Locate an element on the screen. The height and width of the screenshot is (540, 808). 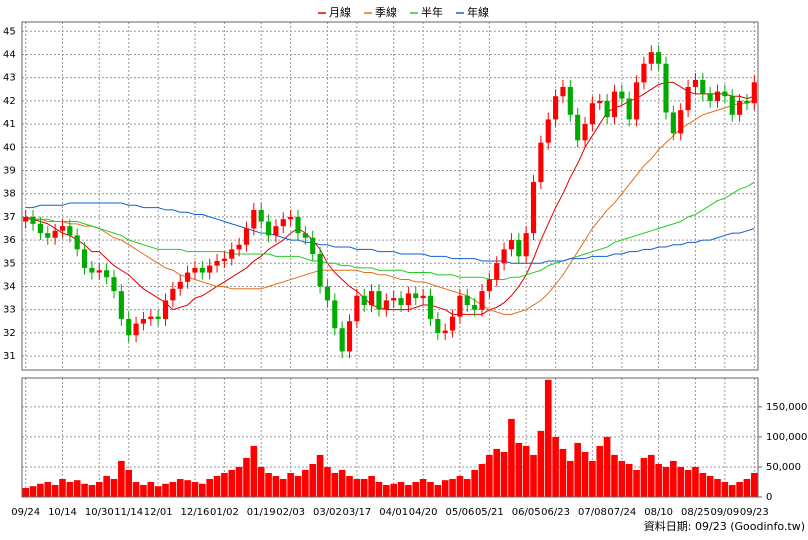
y-tick-label: 42 is located at coordinates (9, 101).